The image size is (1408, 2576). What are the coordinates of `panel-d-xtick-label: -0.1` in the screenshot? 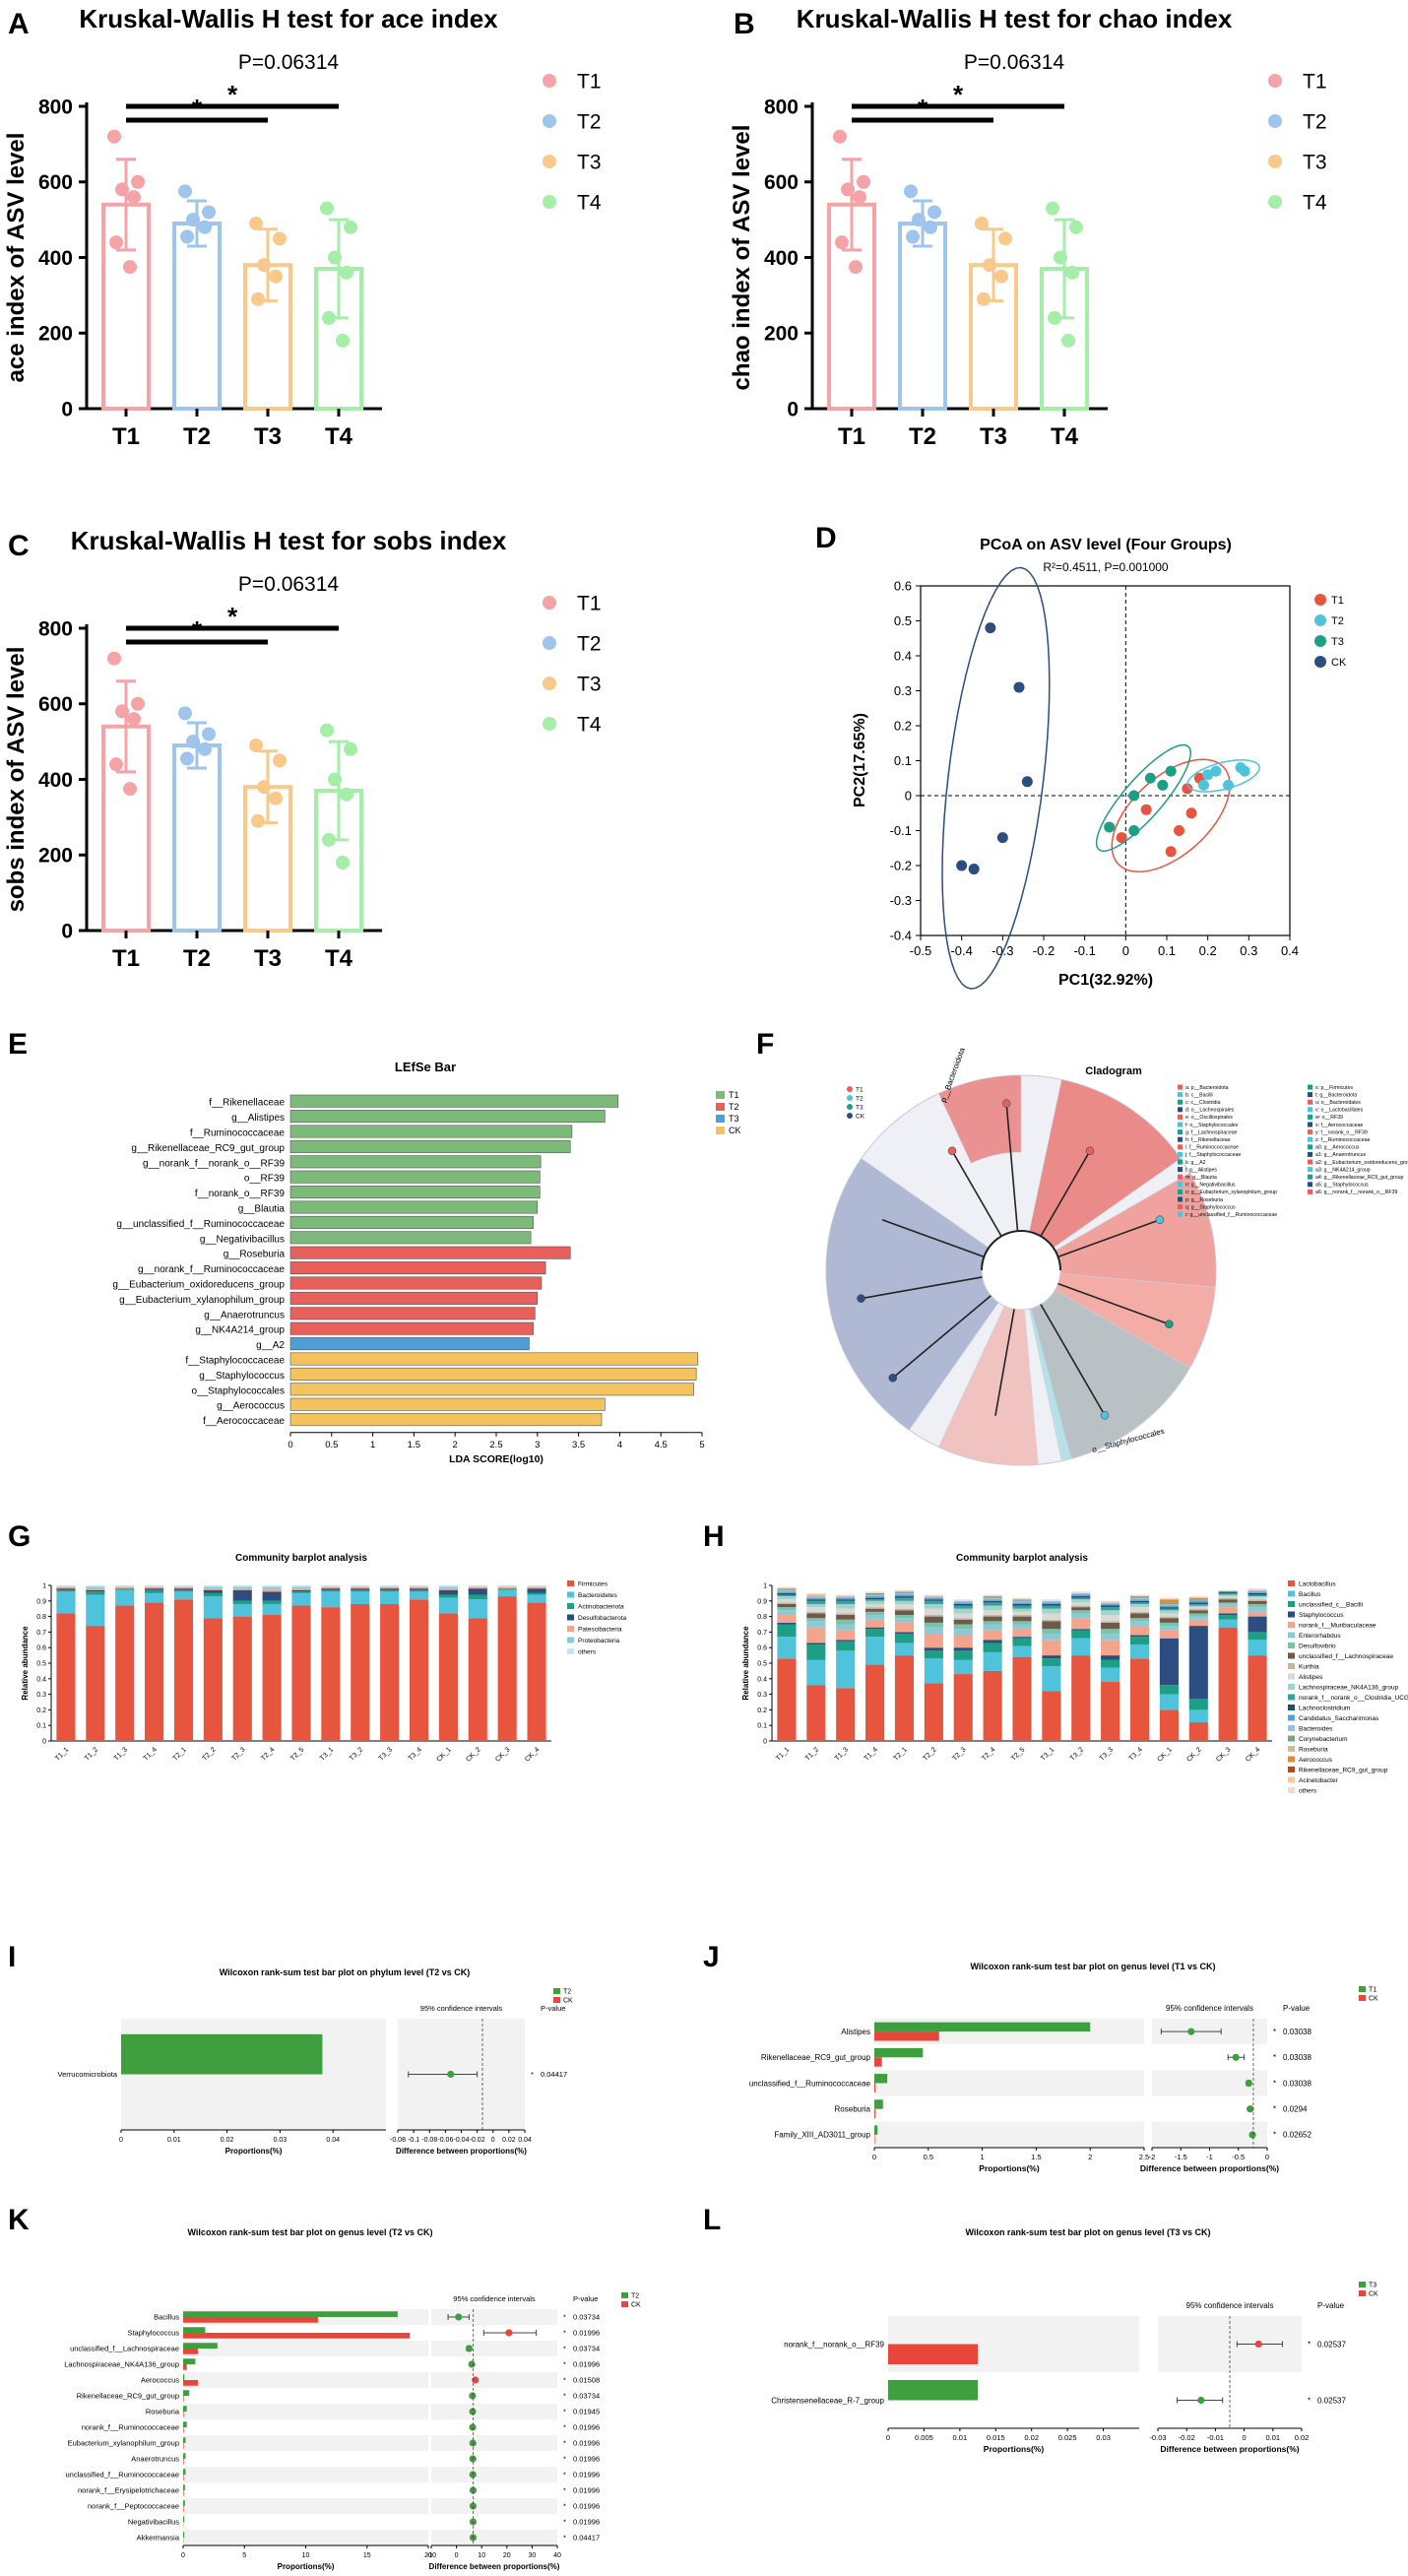 It's located at (1084, 950).